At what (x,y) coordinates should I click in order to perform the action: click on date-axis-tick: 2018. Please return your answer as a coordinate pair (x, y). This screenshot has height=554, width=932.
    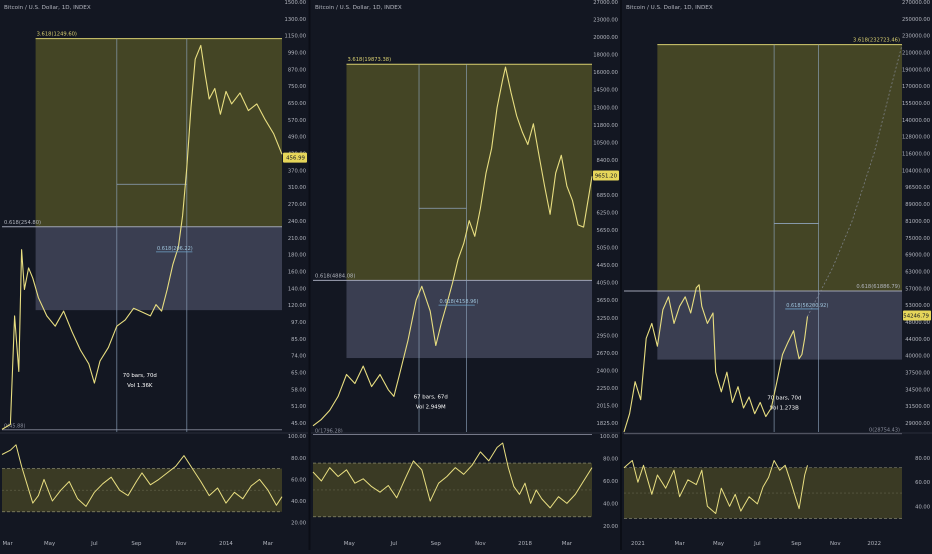
    Looking at the image, I should click on (525, 544).